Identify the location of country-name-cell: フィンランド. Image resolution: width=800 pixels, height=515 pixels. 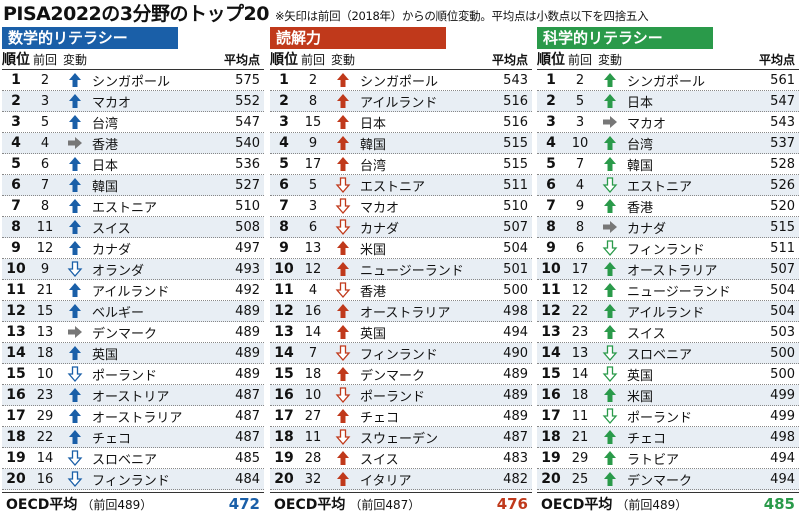
(666, 250).